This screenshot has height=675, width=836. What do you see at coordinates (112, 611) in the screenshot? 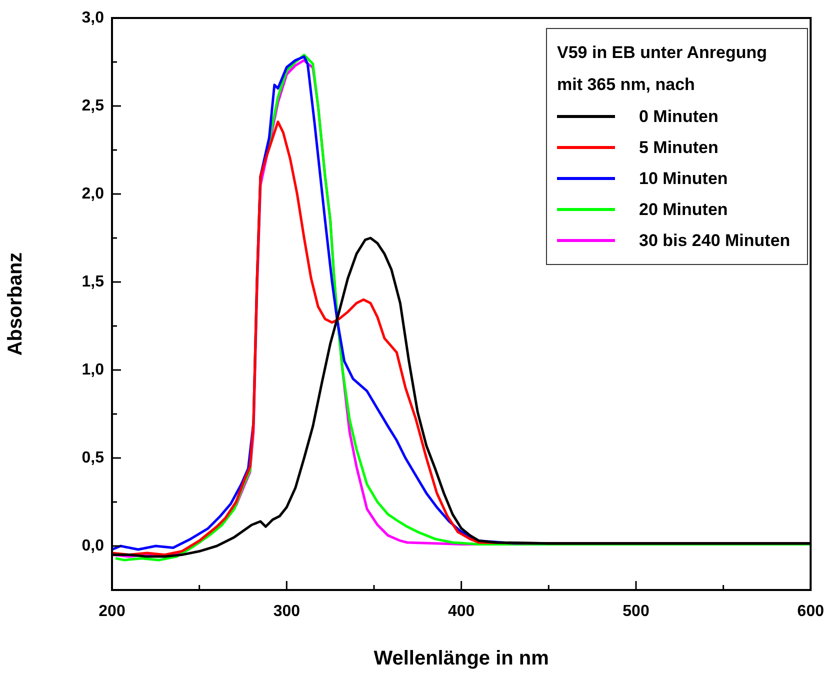
I see `x-tick-label: 200` at bounding box center [112, 611].